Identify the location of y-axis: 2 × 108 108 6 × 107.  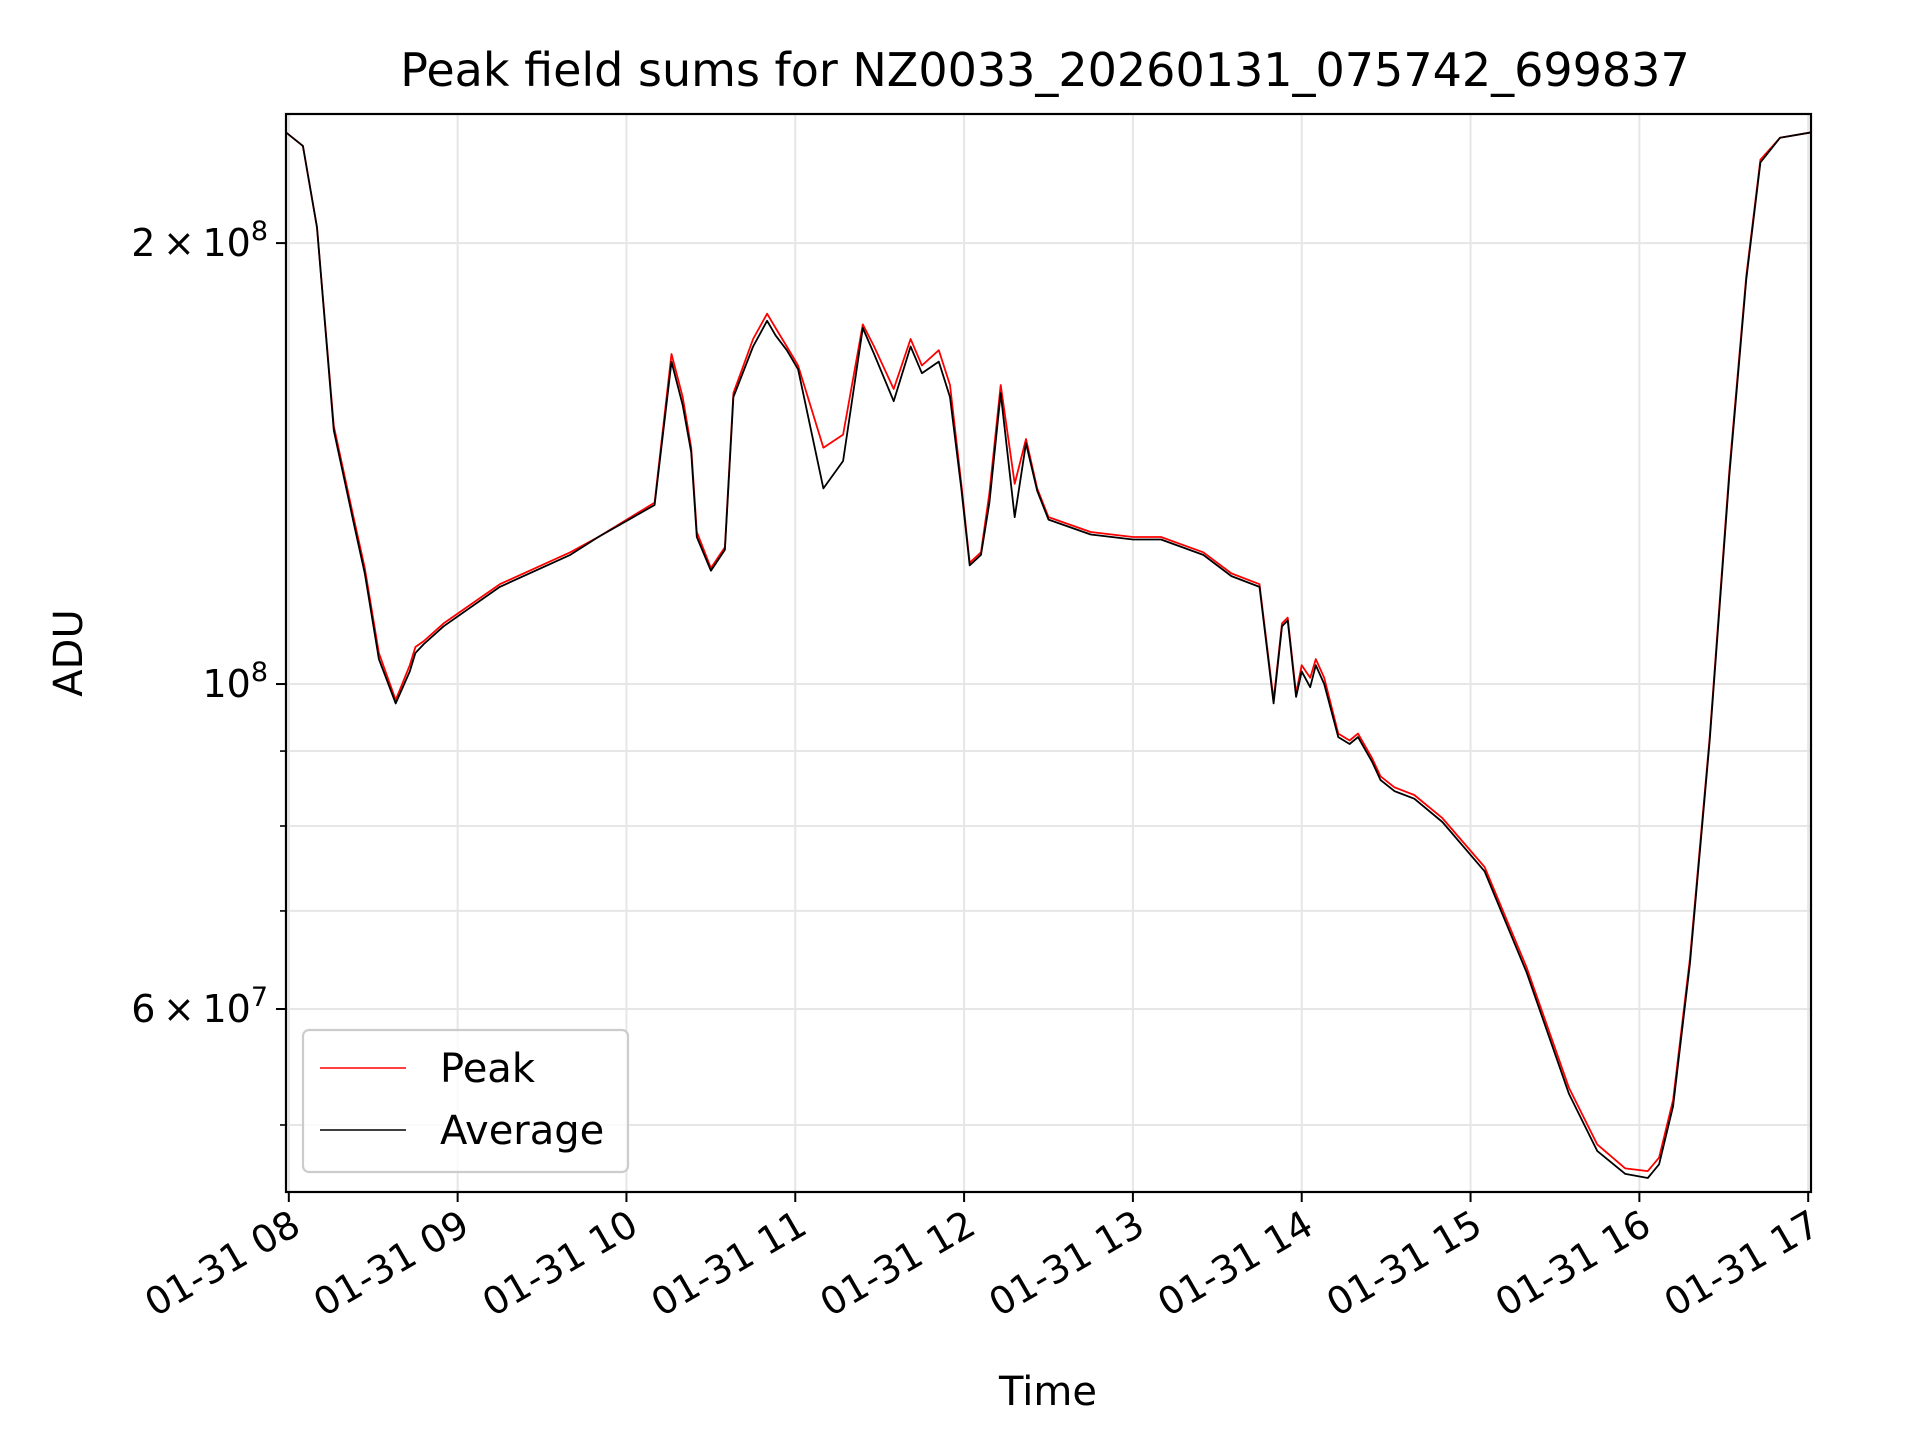
(208, 671).